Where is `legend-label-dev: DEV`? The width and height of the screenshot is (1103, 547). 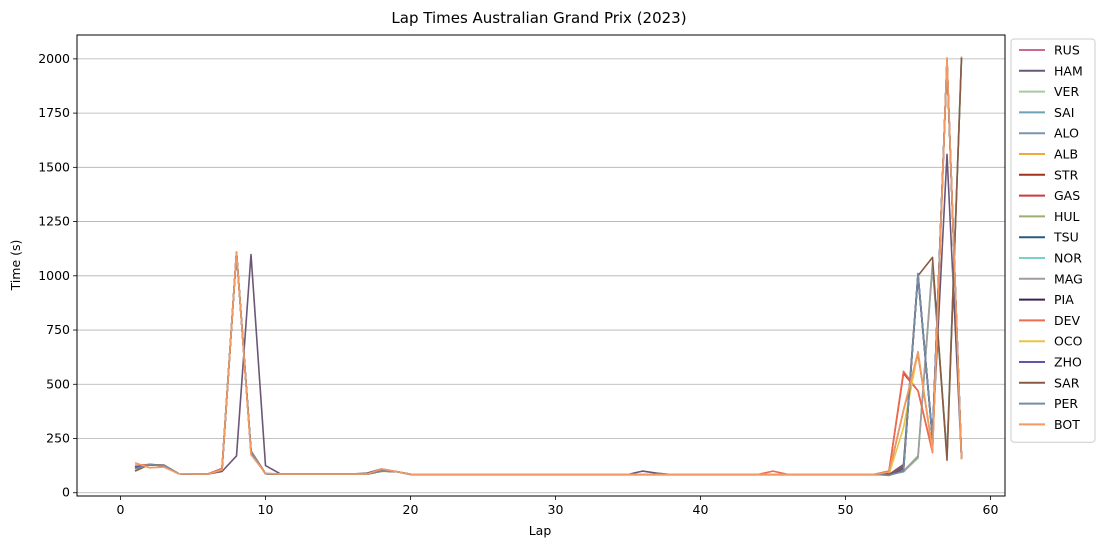
legend-label-dev: DEV is located at coordinates (1067, 320).